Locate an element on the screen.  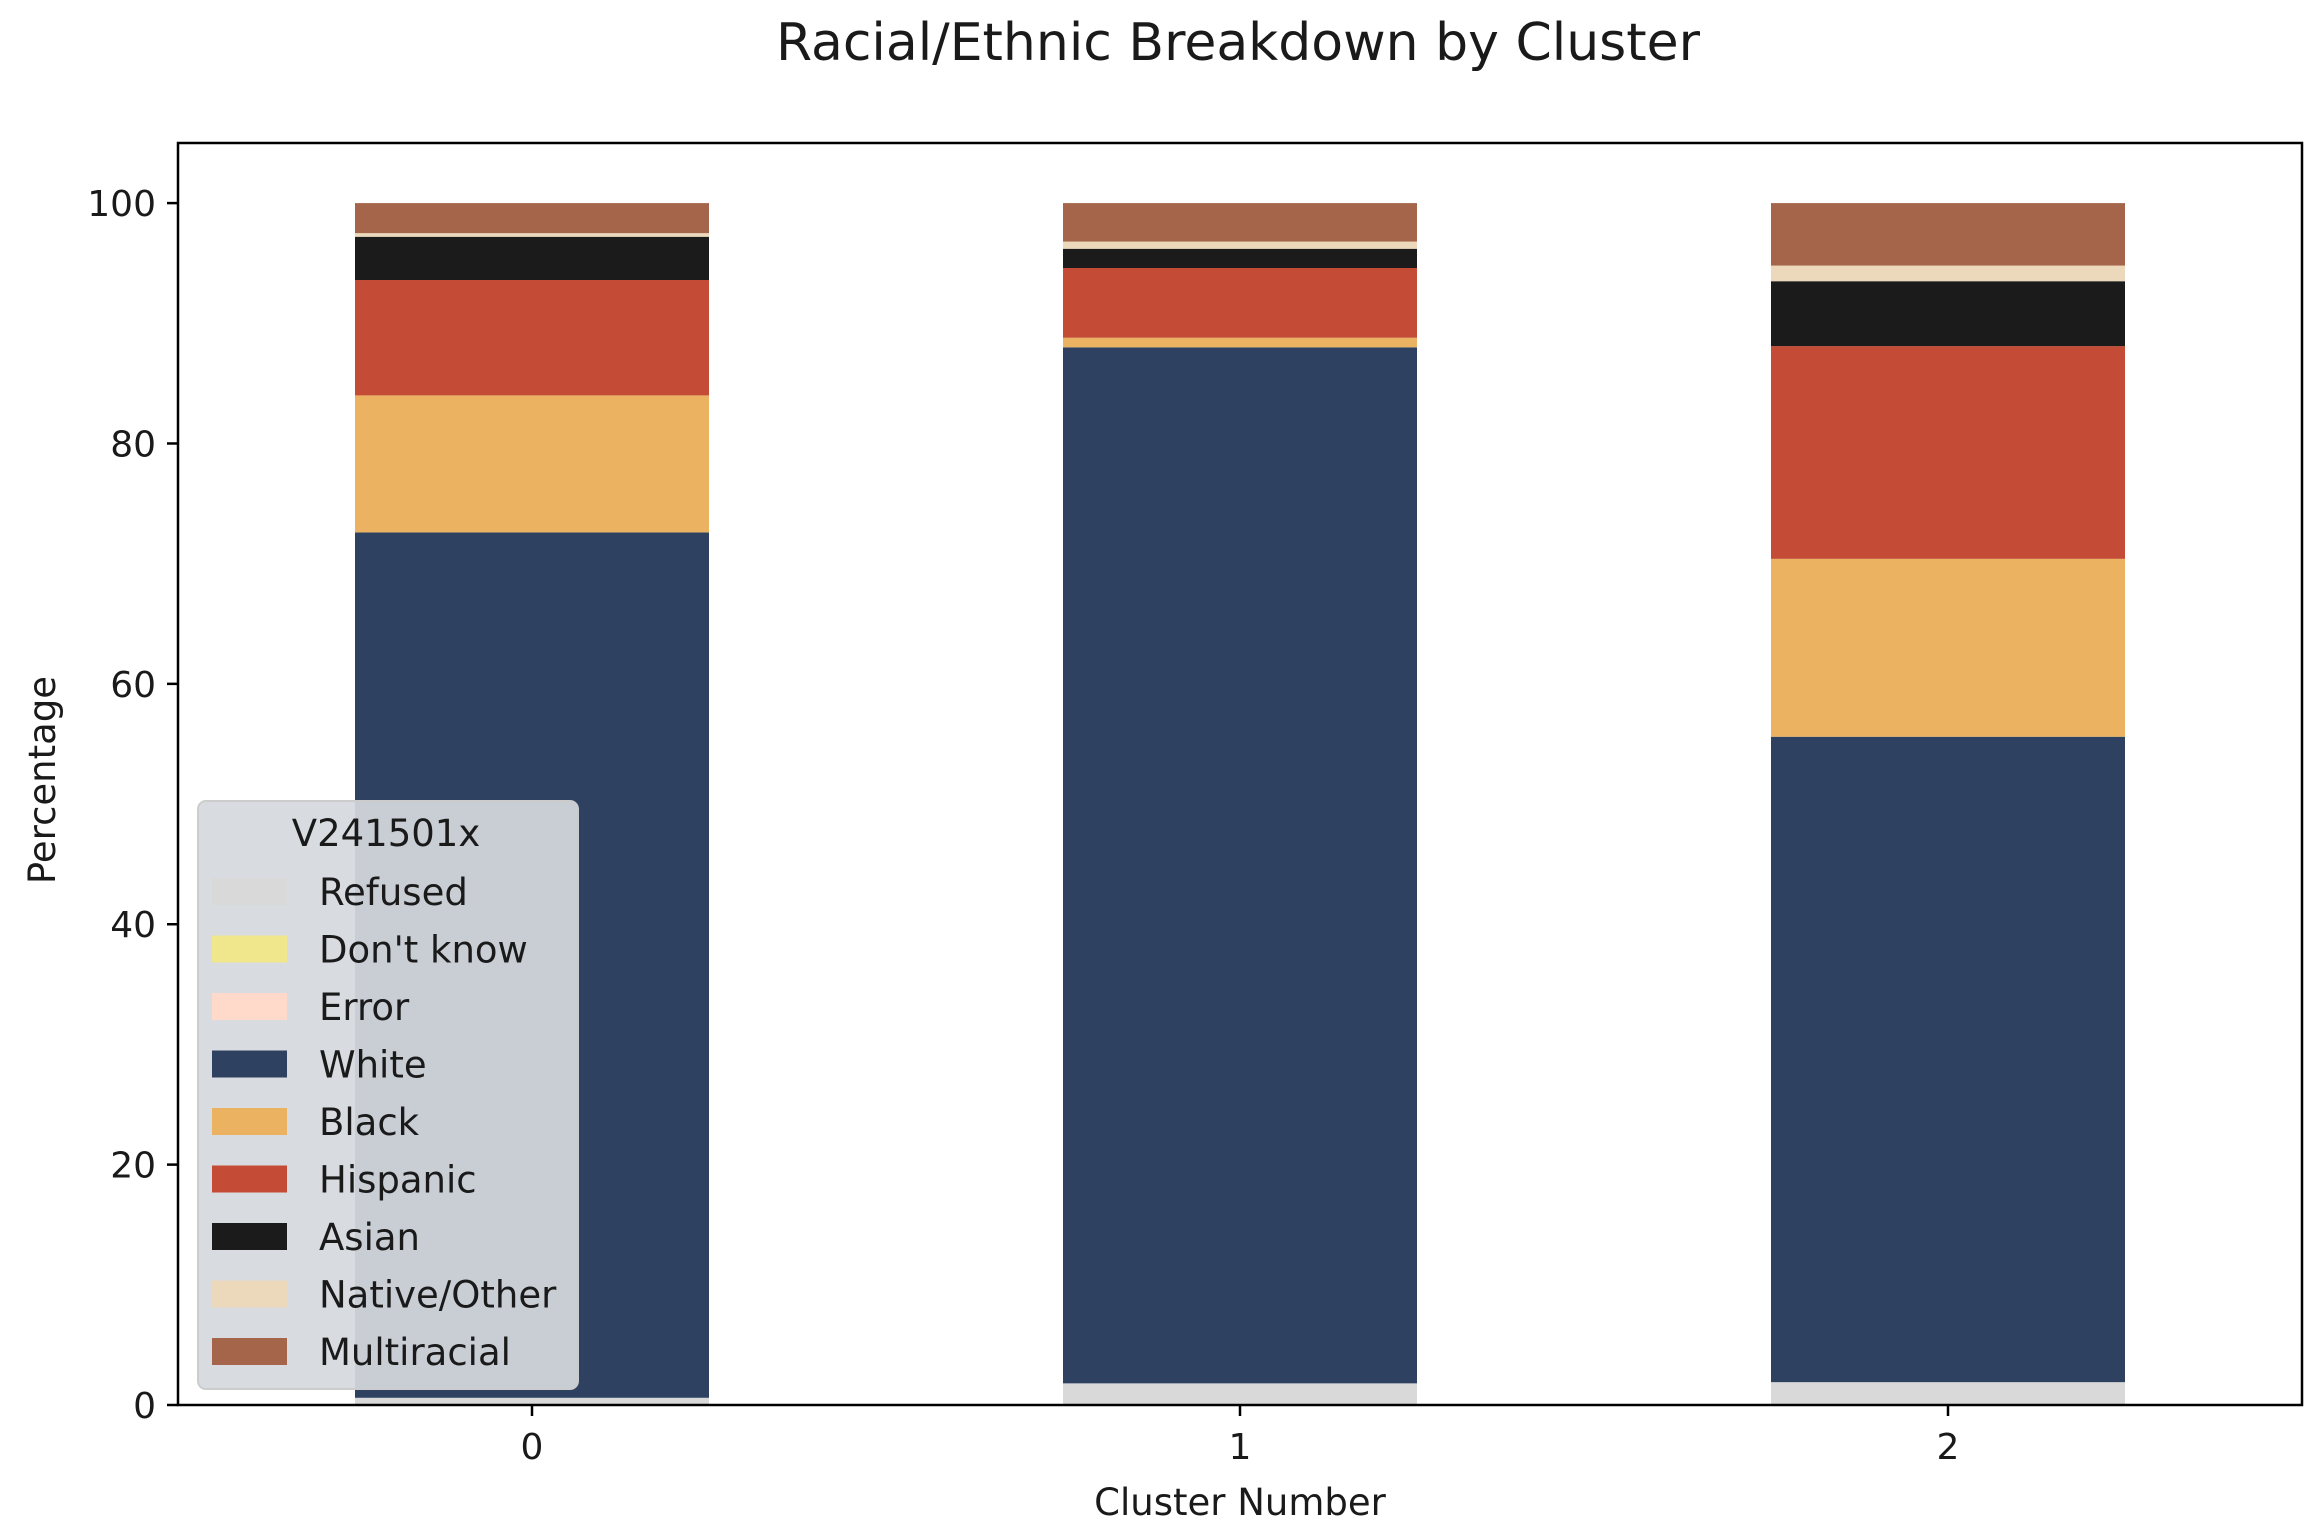
x-axis: 0 1 2 is located at coordinates (1240, 1436).